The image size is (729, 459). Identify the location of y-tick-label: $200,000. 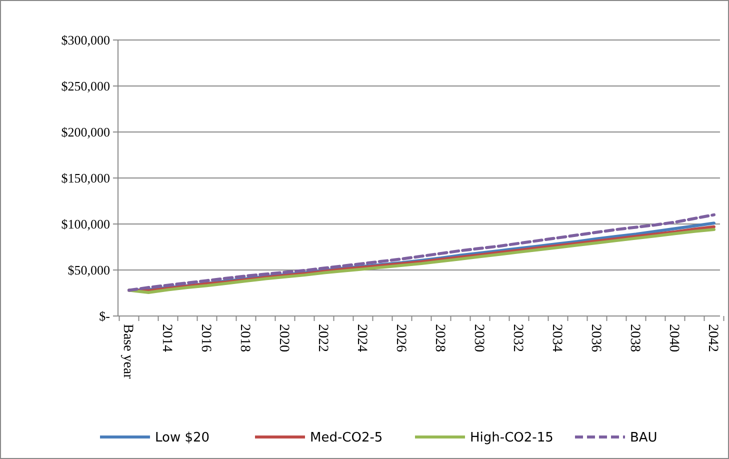
(85, 132).